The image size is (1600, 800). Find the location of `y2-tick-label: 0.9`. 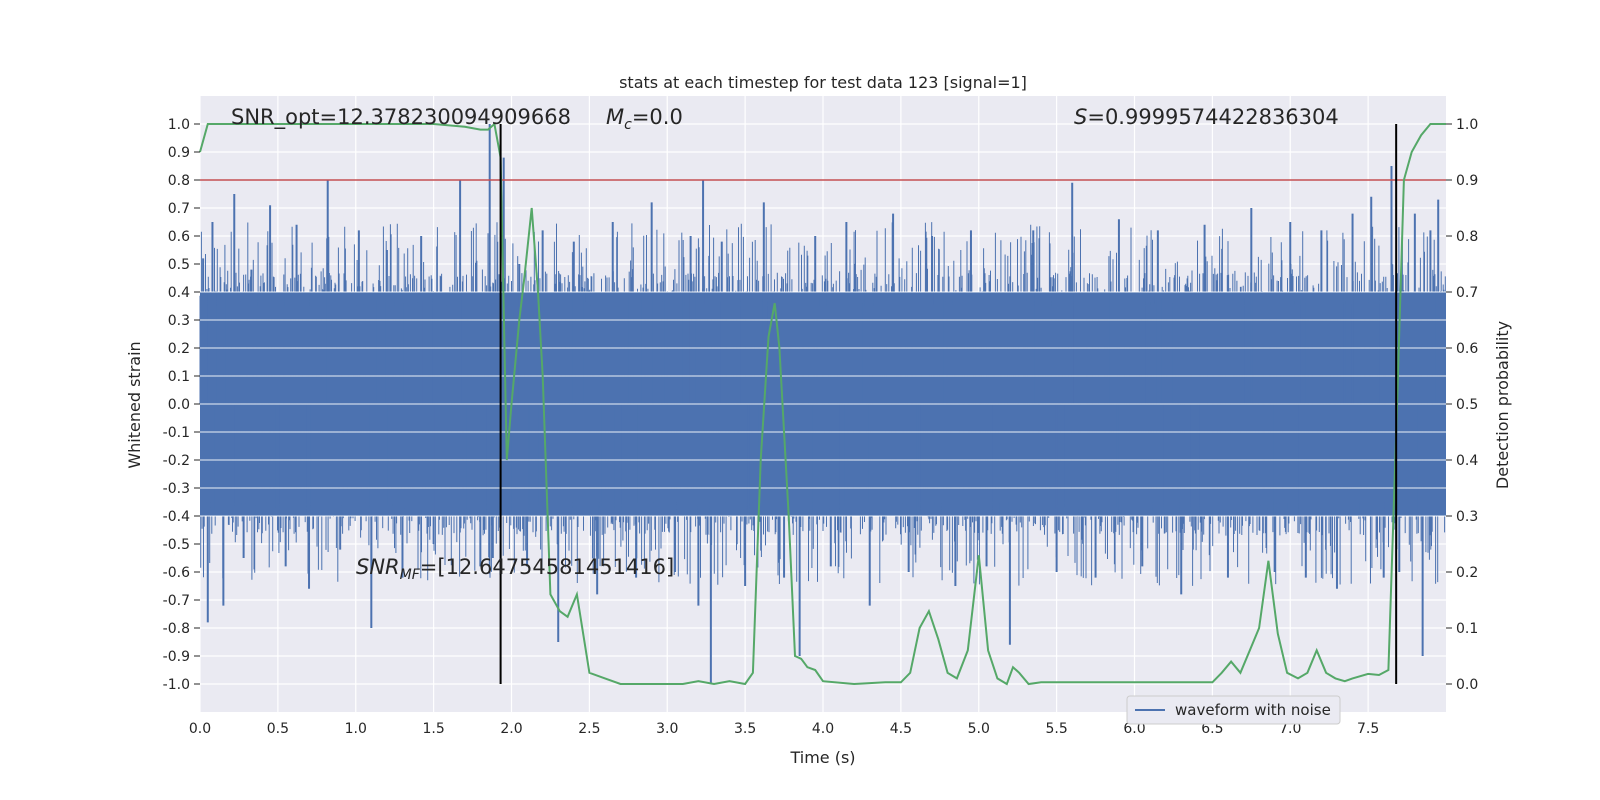

y2-tick-label: 0.9 is located at coordinates (1467, 181).